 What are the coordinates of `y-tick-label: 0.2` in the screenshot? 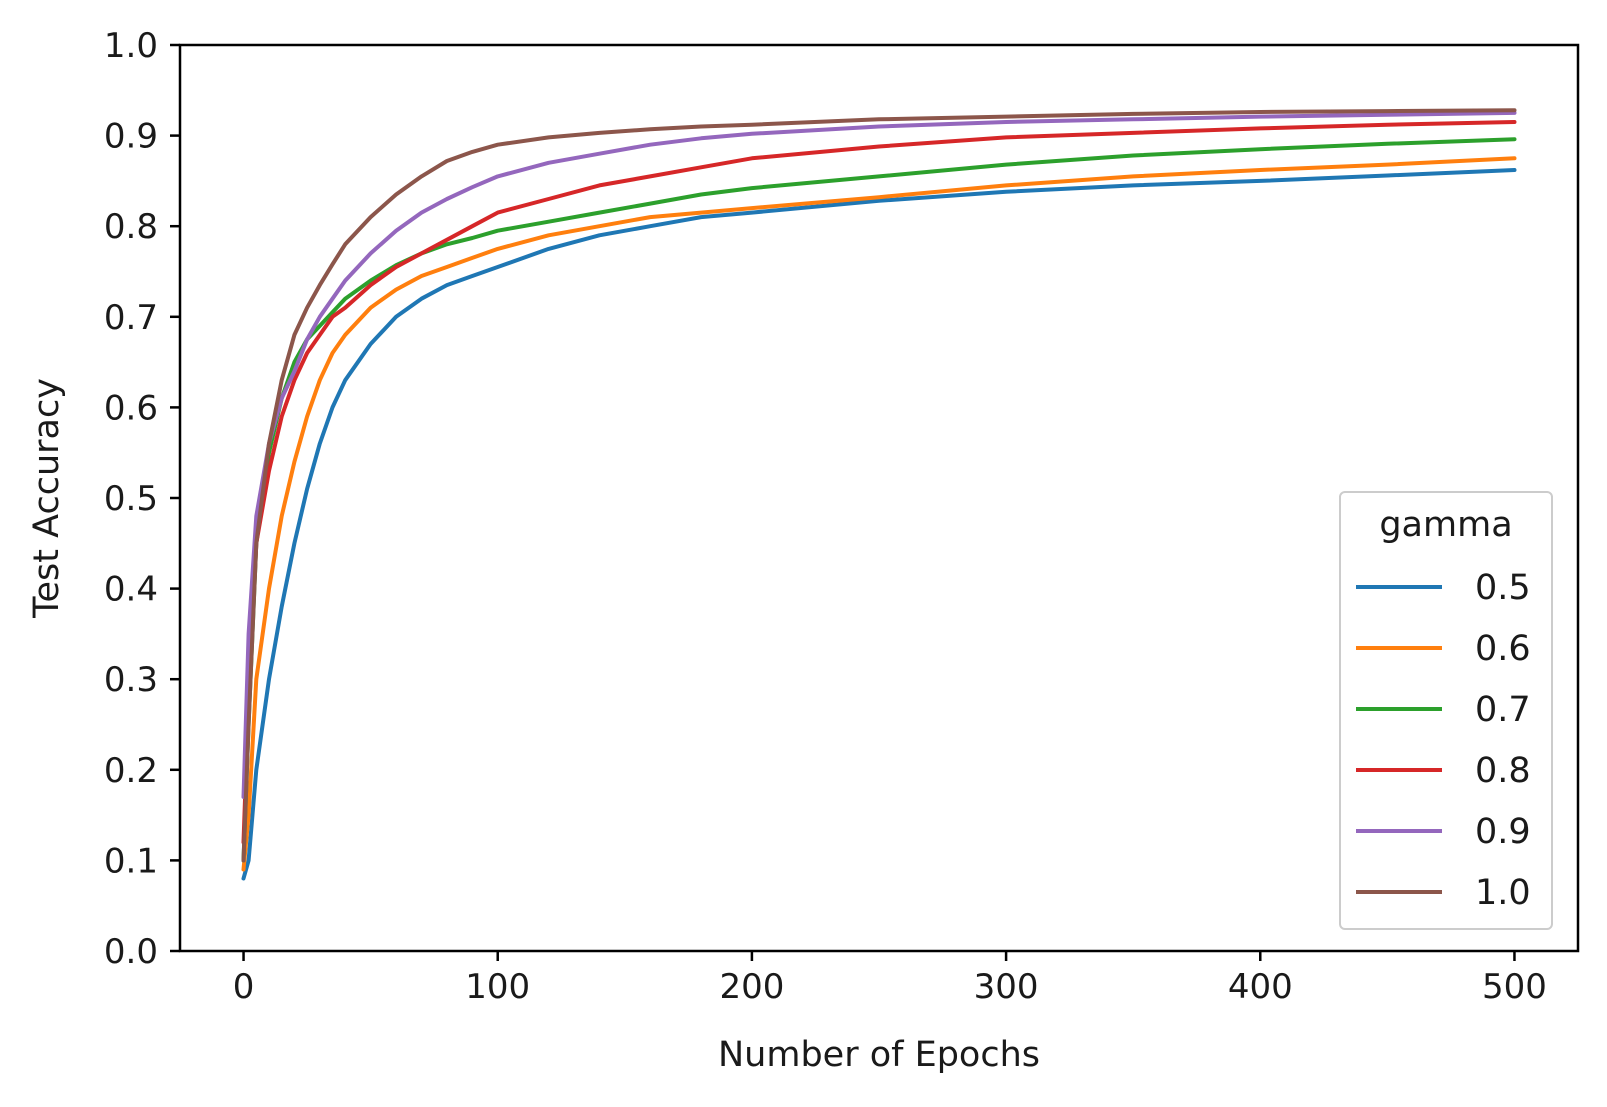 It's located at (131, 771).